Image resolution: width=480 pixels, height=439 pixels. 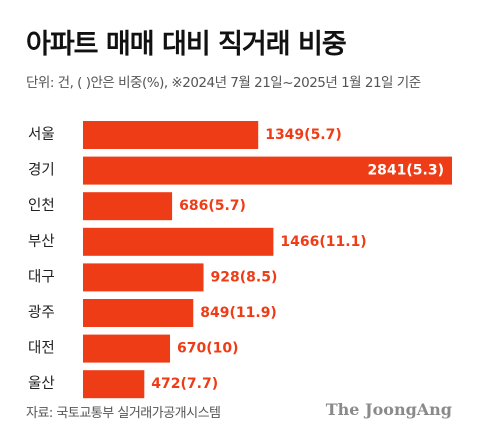 I want to click on category-label: 울산, so click(x=41, y=383).